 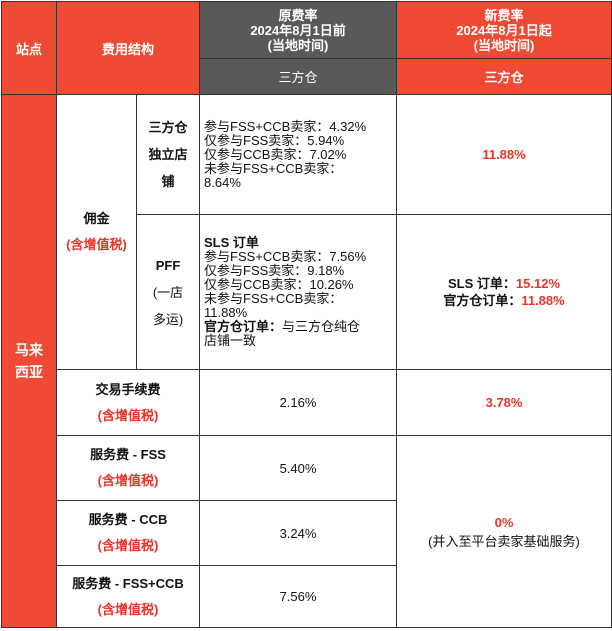 I want to click on new-transaction-fee: 3.78%, so click(x=504, y=402).